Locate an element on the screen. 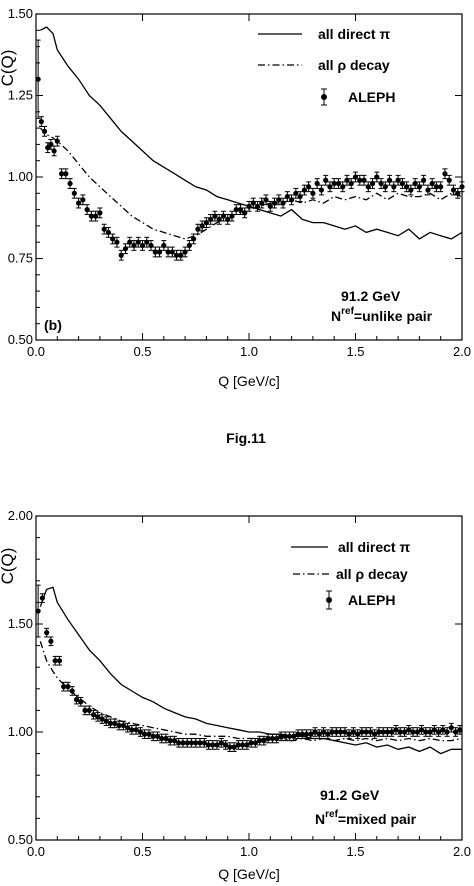  y-tick-label: 1.25 is located at coordinates (20, 95).